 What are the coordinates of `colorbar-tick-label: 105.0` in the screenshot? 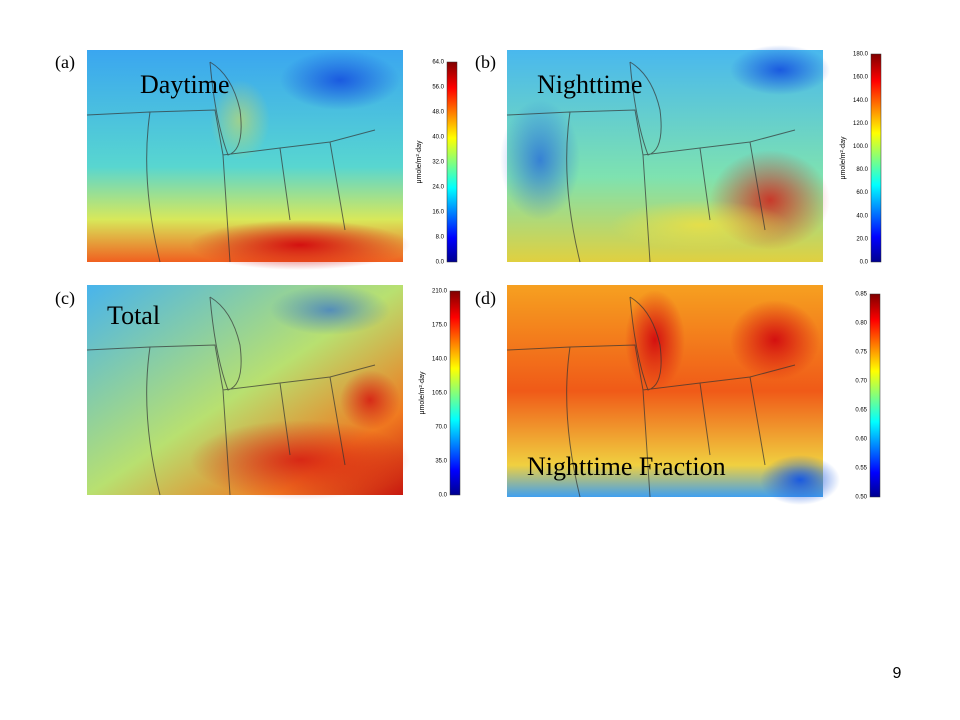 It's located at (440, 394).